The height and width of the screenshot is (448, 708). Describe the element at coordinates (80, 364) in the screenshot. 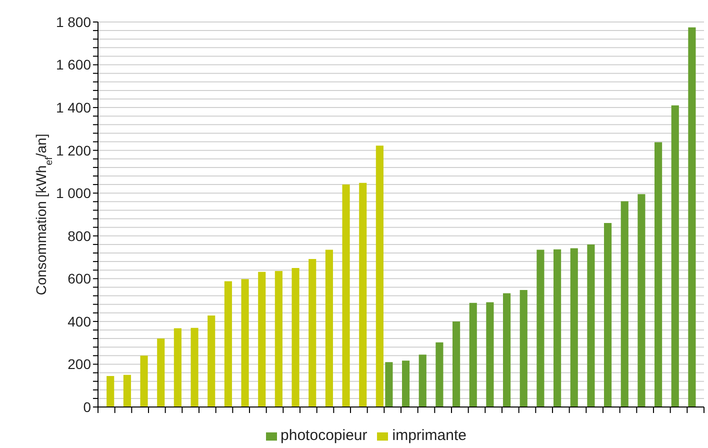

I see `y-tick-label: 200` at that location.